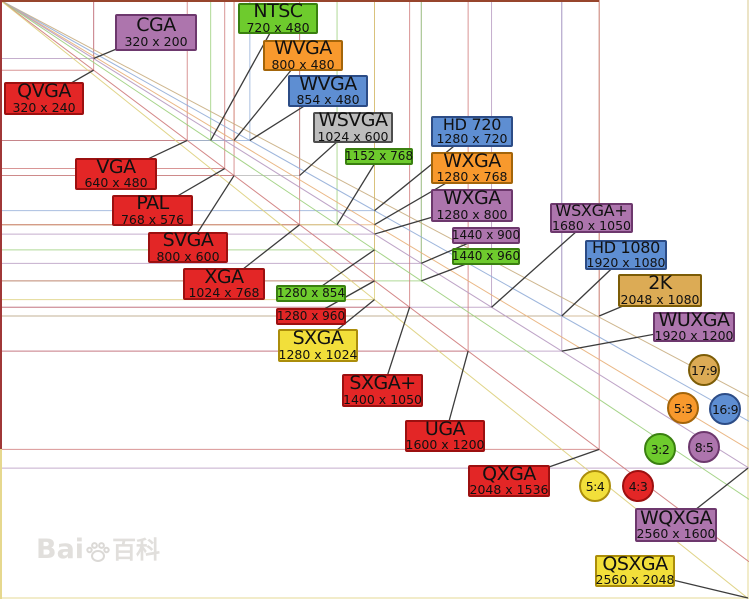 This screenshot has width=749, height=599. I want to click on resolution-name: QVGA, so click(44, 91).